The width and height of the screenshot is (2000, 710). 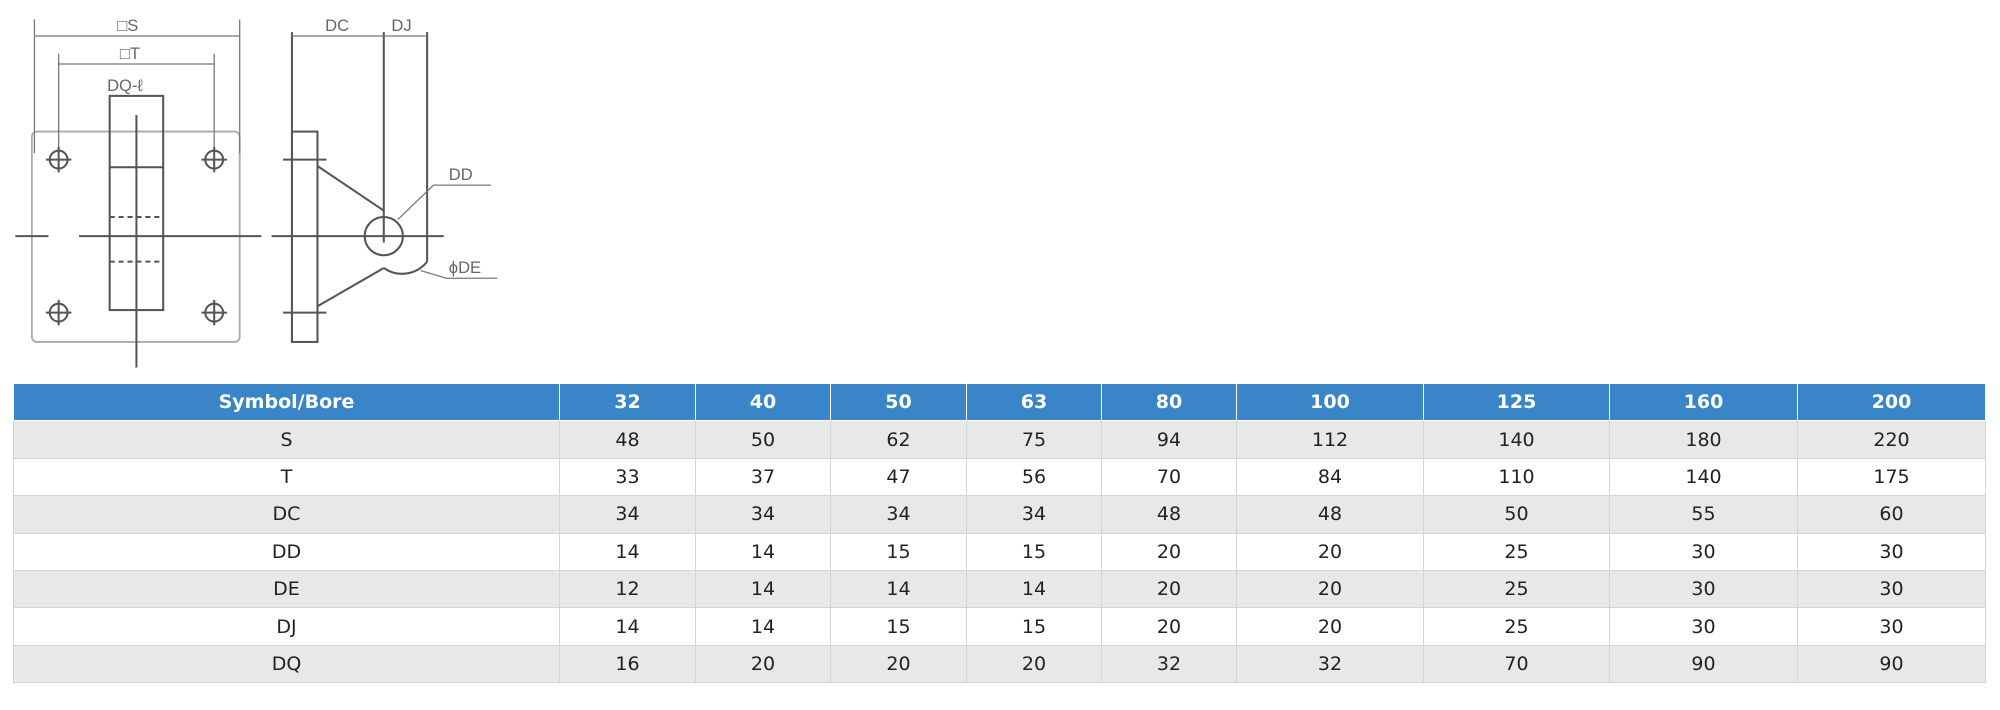 What do you see at coordinates (461, 174) in the screenshot?
I see `label-dd: DD` at bounding box center [461, 174].